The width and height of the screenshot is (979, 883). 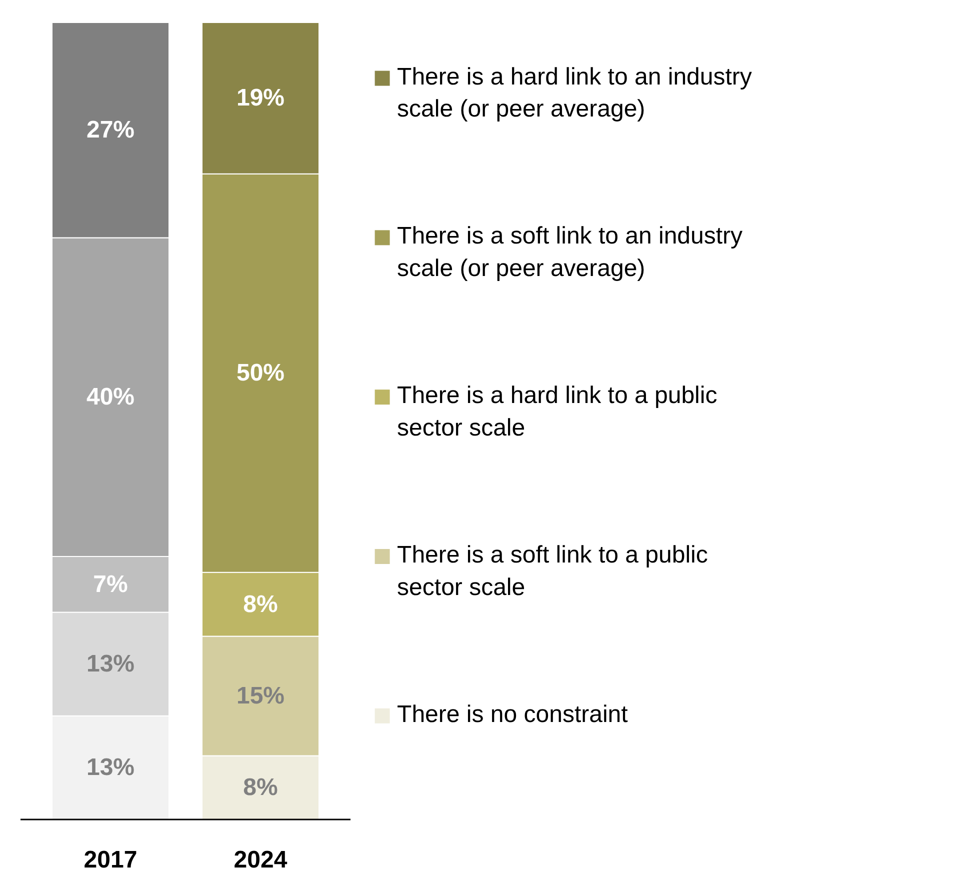 What do you see at coordinates (574, 93) in the screenshot?
I see `legend-label: There is a hard link to an industry scale (or peer average)` at bounding box center [574, 93].